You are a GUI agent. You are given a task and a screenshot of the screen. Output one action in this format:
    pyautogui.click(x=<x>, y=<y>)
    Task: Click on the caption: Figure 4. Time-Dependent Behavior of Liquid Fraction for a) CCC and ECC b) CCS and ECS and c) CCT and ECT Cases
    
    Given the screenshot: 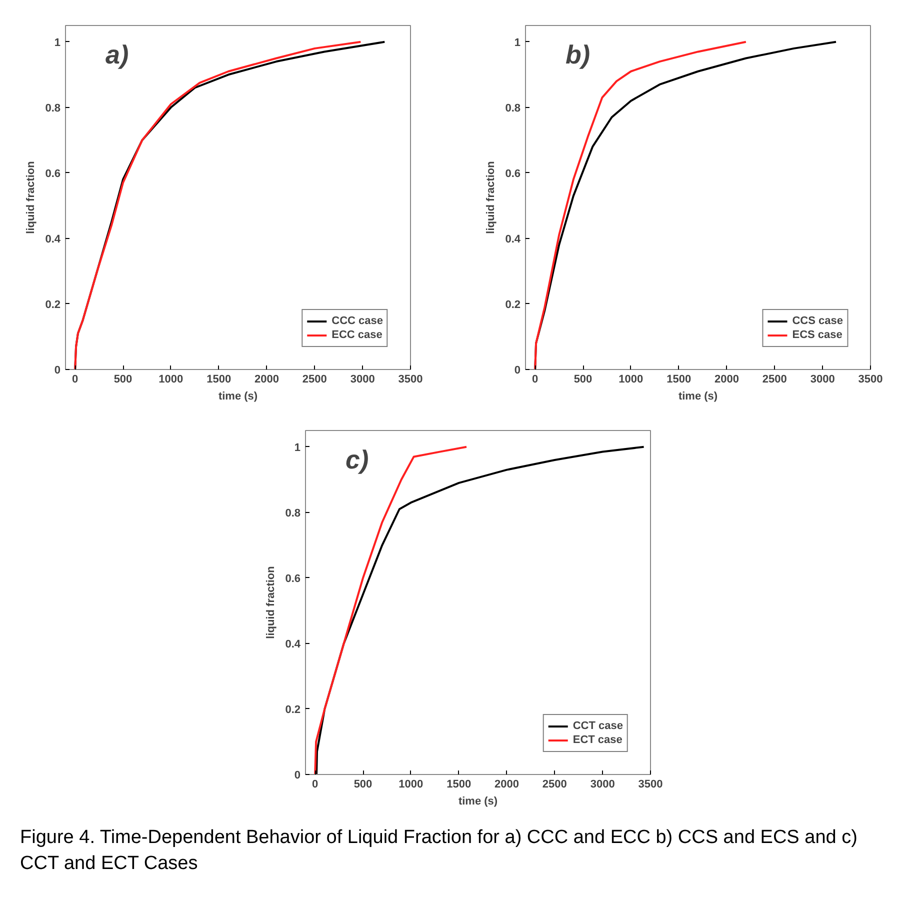 What is the action you would take?
    pyautogui.click(x=439, y=851)
    